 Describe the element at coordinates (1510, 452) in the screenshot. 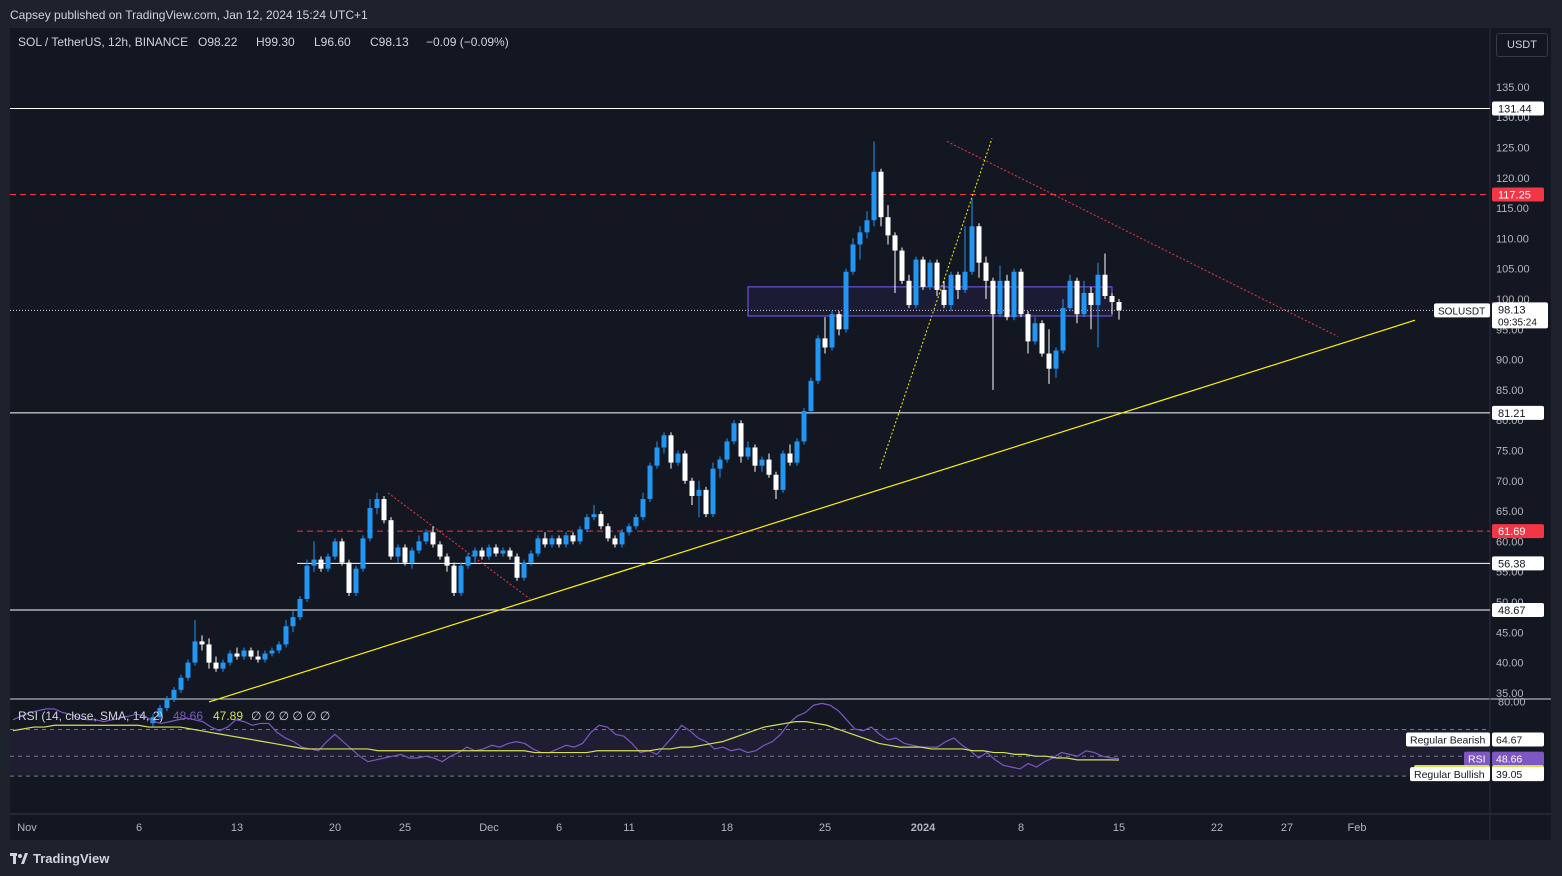

I see `price-tick: 75.00` at that location.